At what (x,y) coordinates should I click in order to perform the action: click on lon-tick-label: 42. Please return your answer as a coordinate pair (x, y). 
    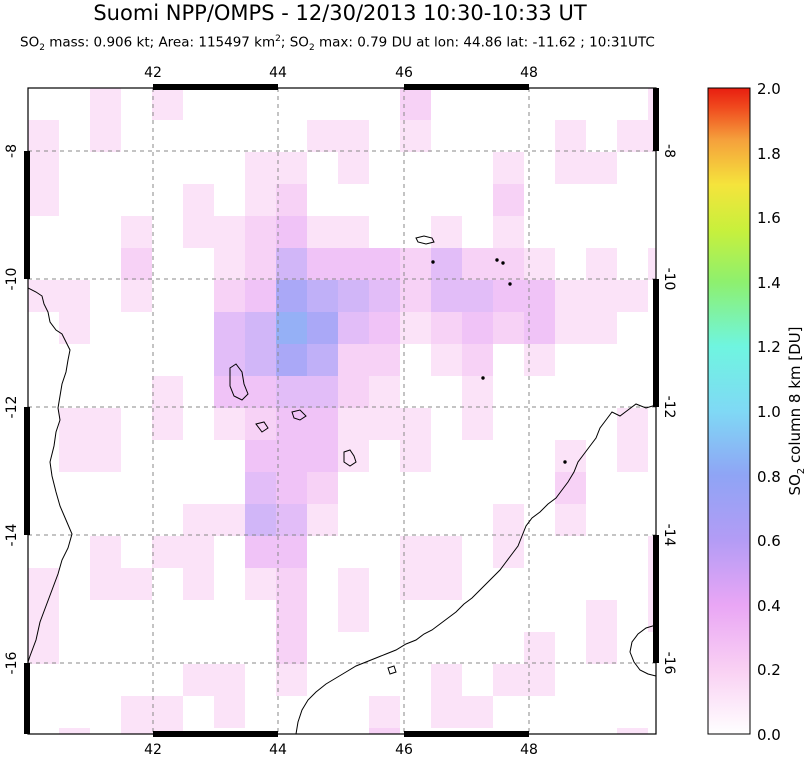
    Looking at the image, I should click on (153, 73).